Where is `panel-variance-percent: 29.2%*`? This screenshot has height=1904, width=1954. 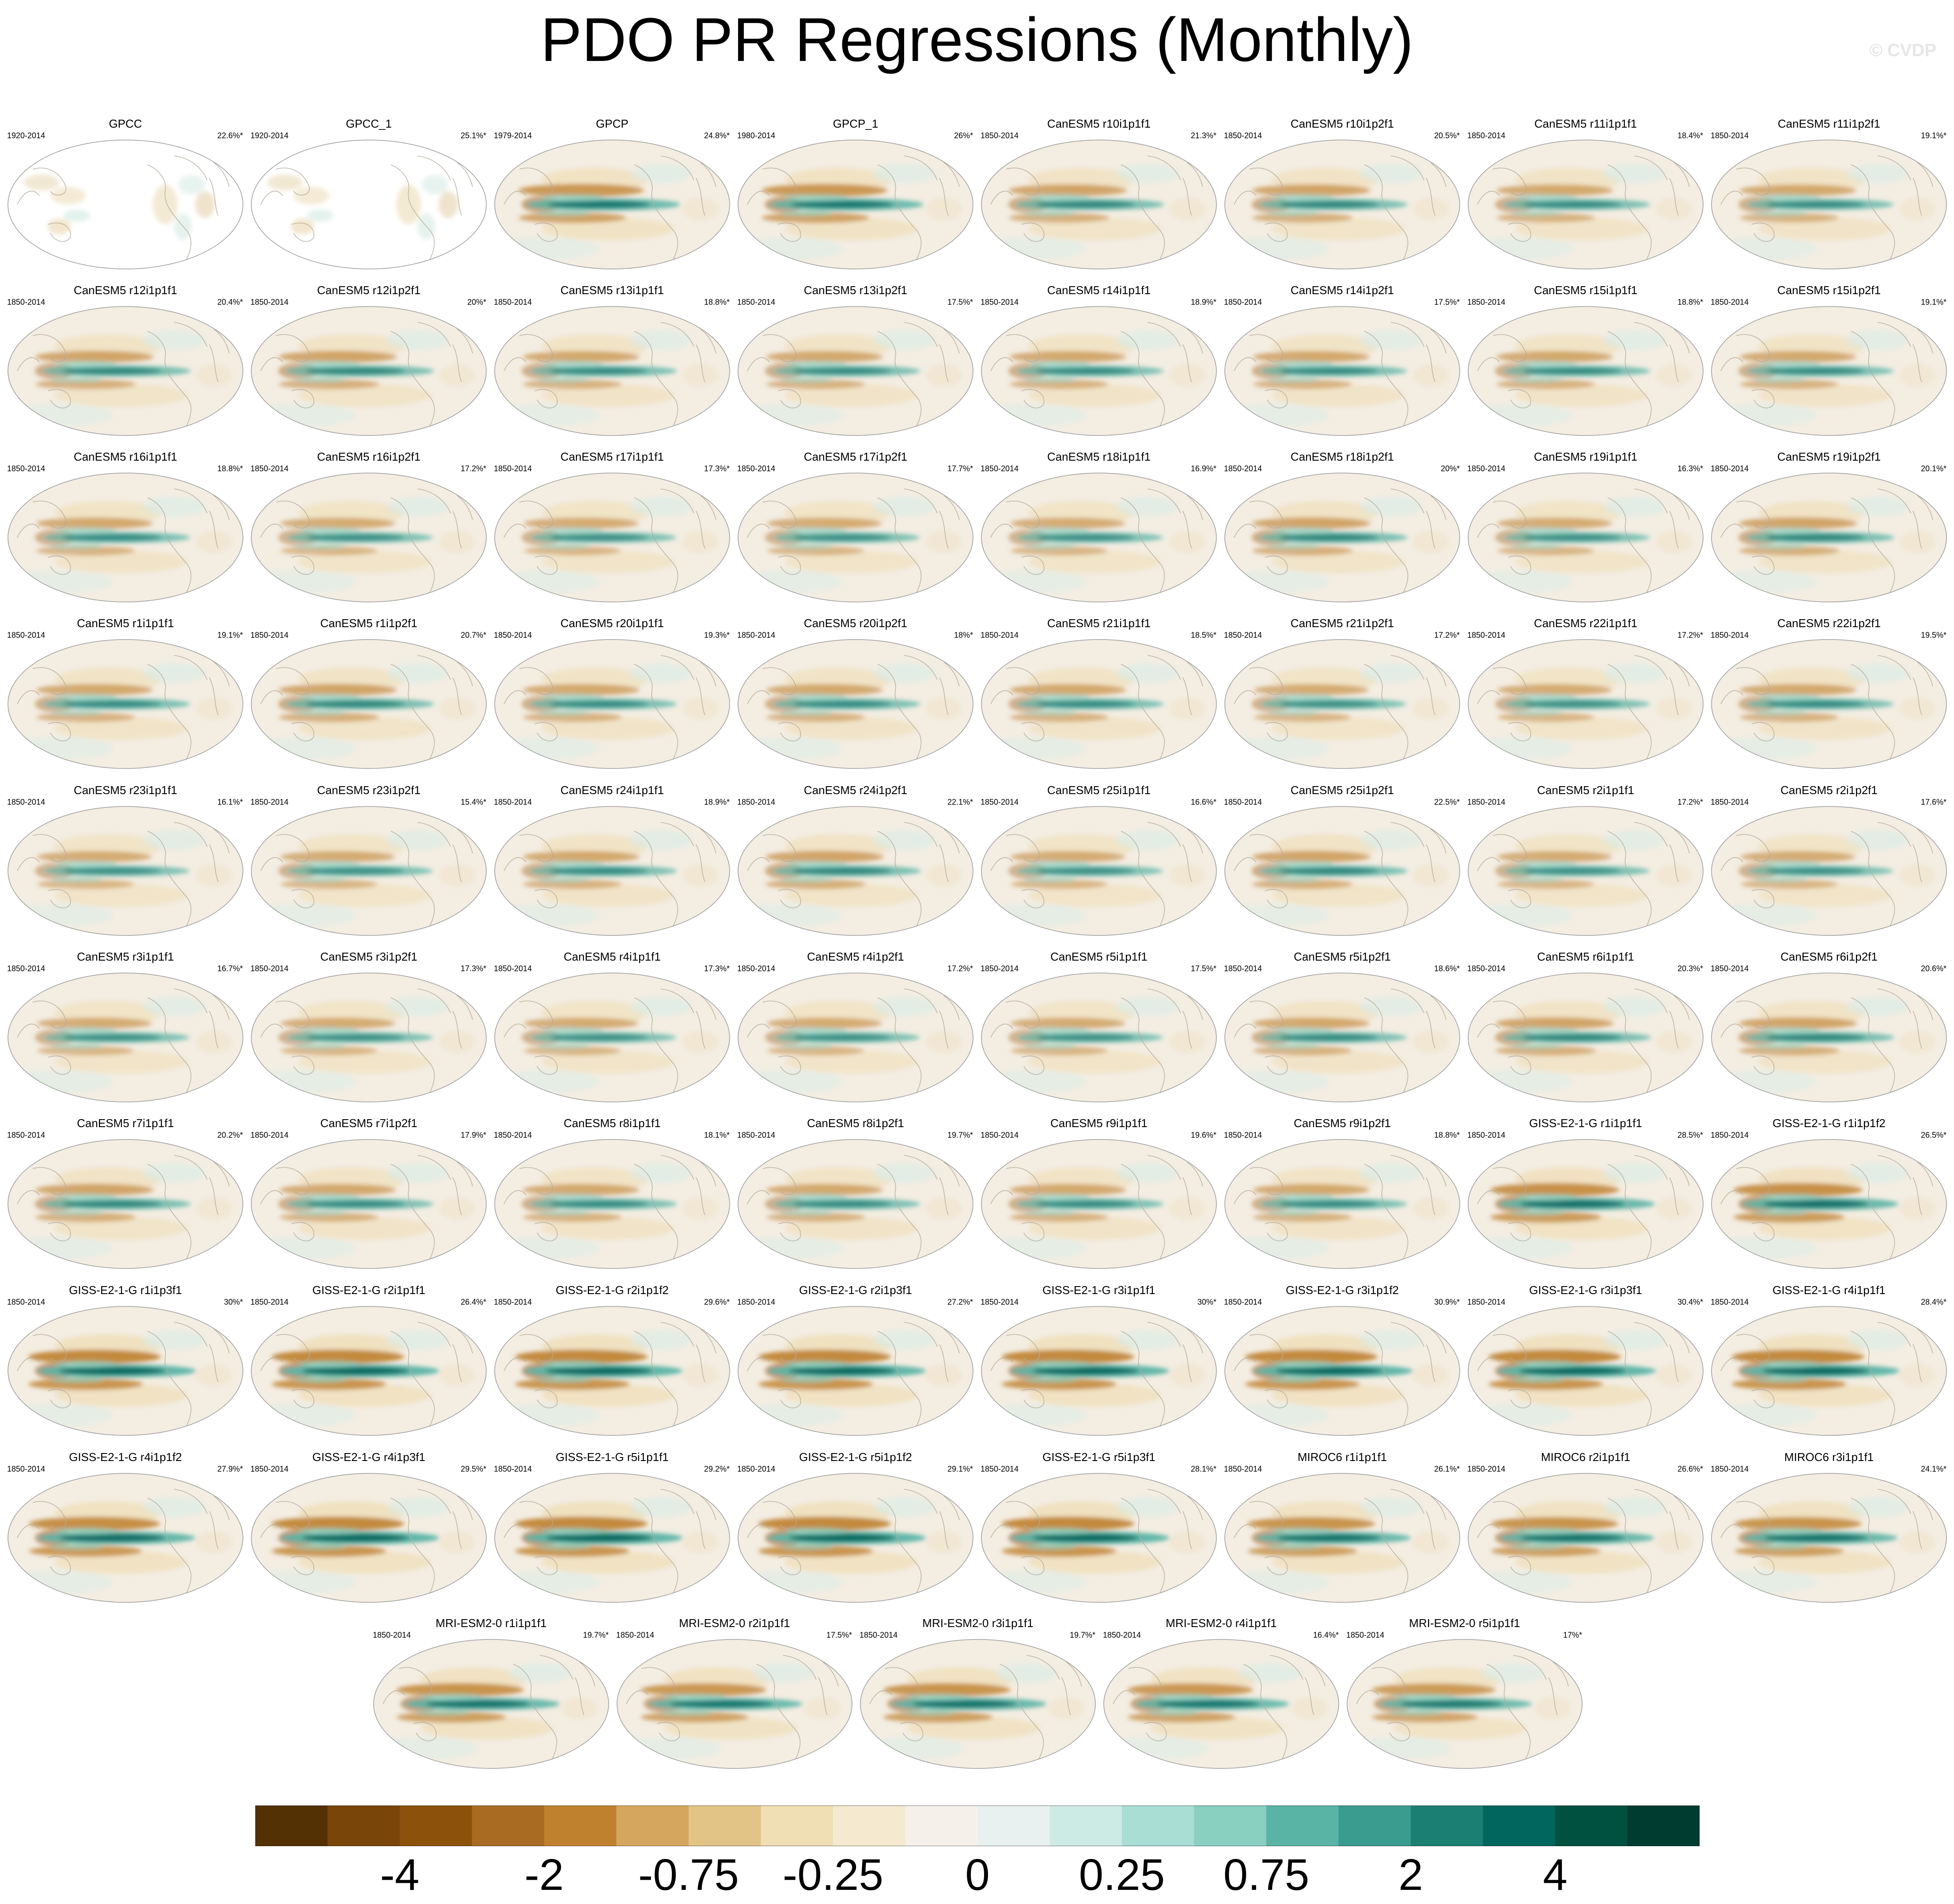 panel-variance-percent: 29.2%* is located at coordinates (717, 1469).